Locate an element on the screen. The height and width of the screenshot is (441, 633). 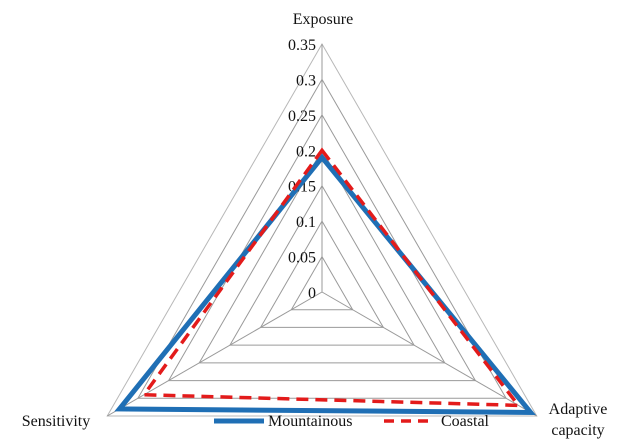
axis-label-exposure: Exposure is located at coordinates (323, 19).